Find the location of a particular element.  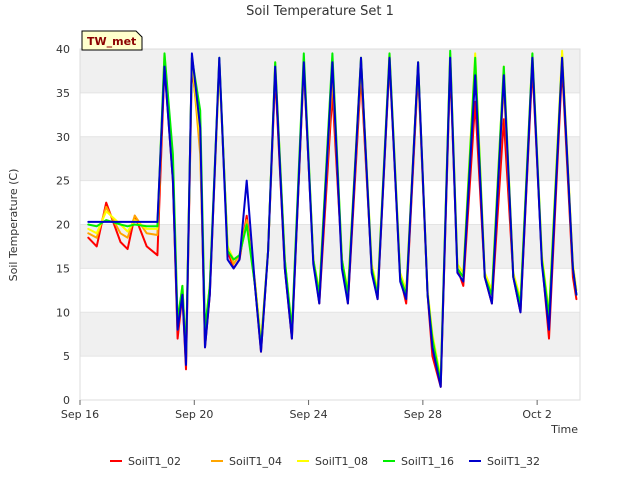

y-tick-label: 40 is located at coordinates (63, 49).